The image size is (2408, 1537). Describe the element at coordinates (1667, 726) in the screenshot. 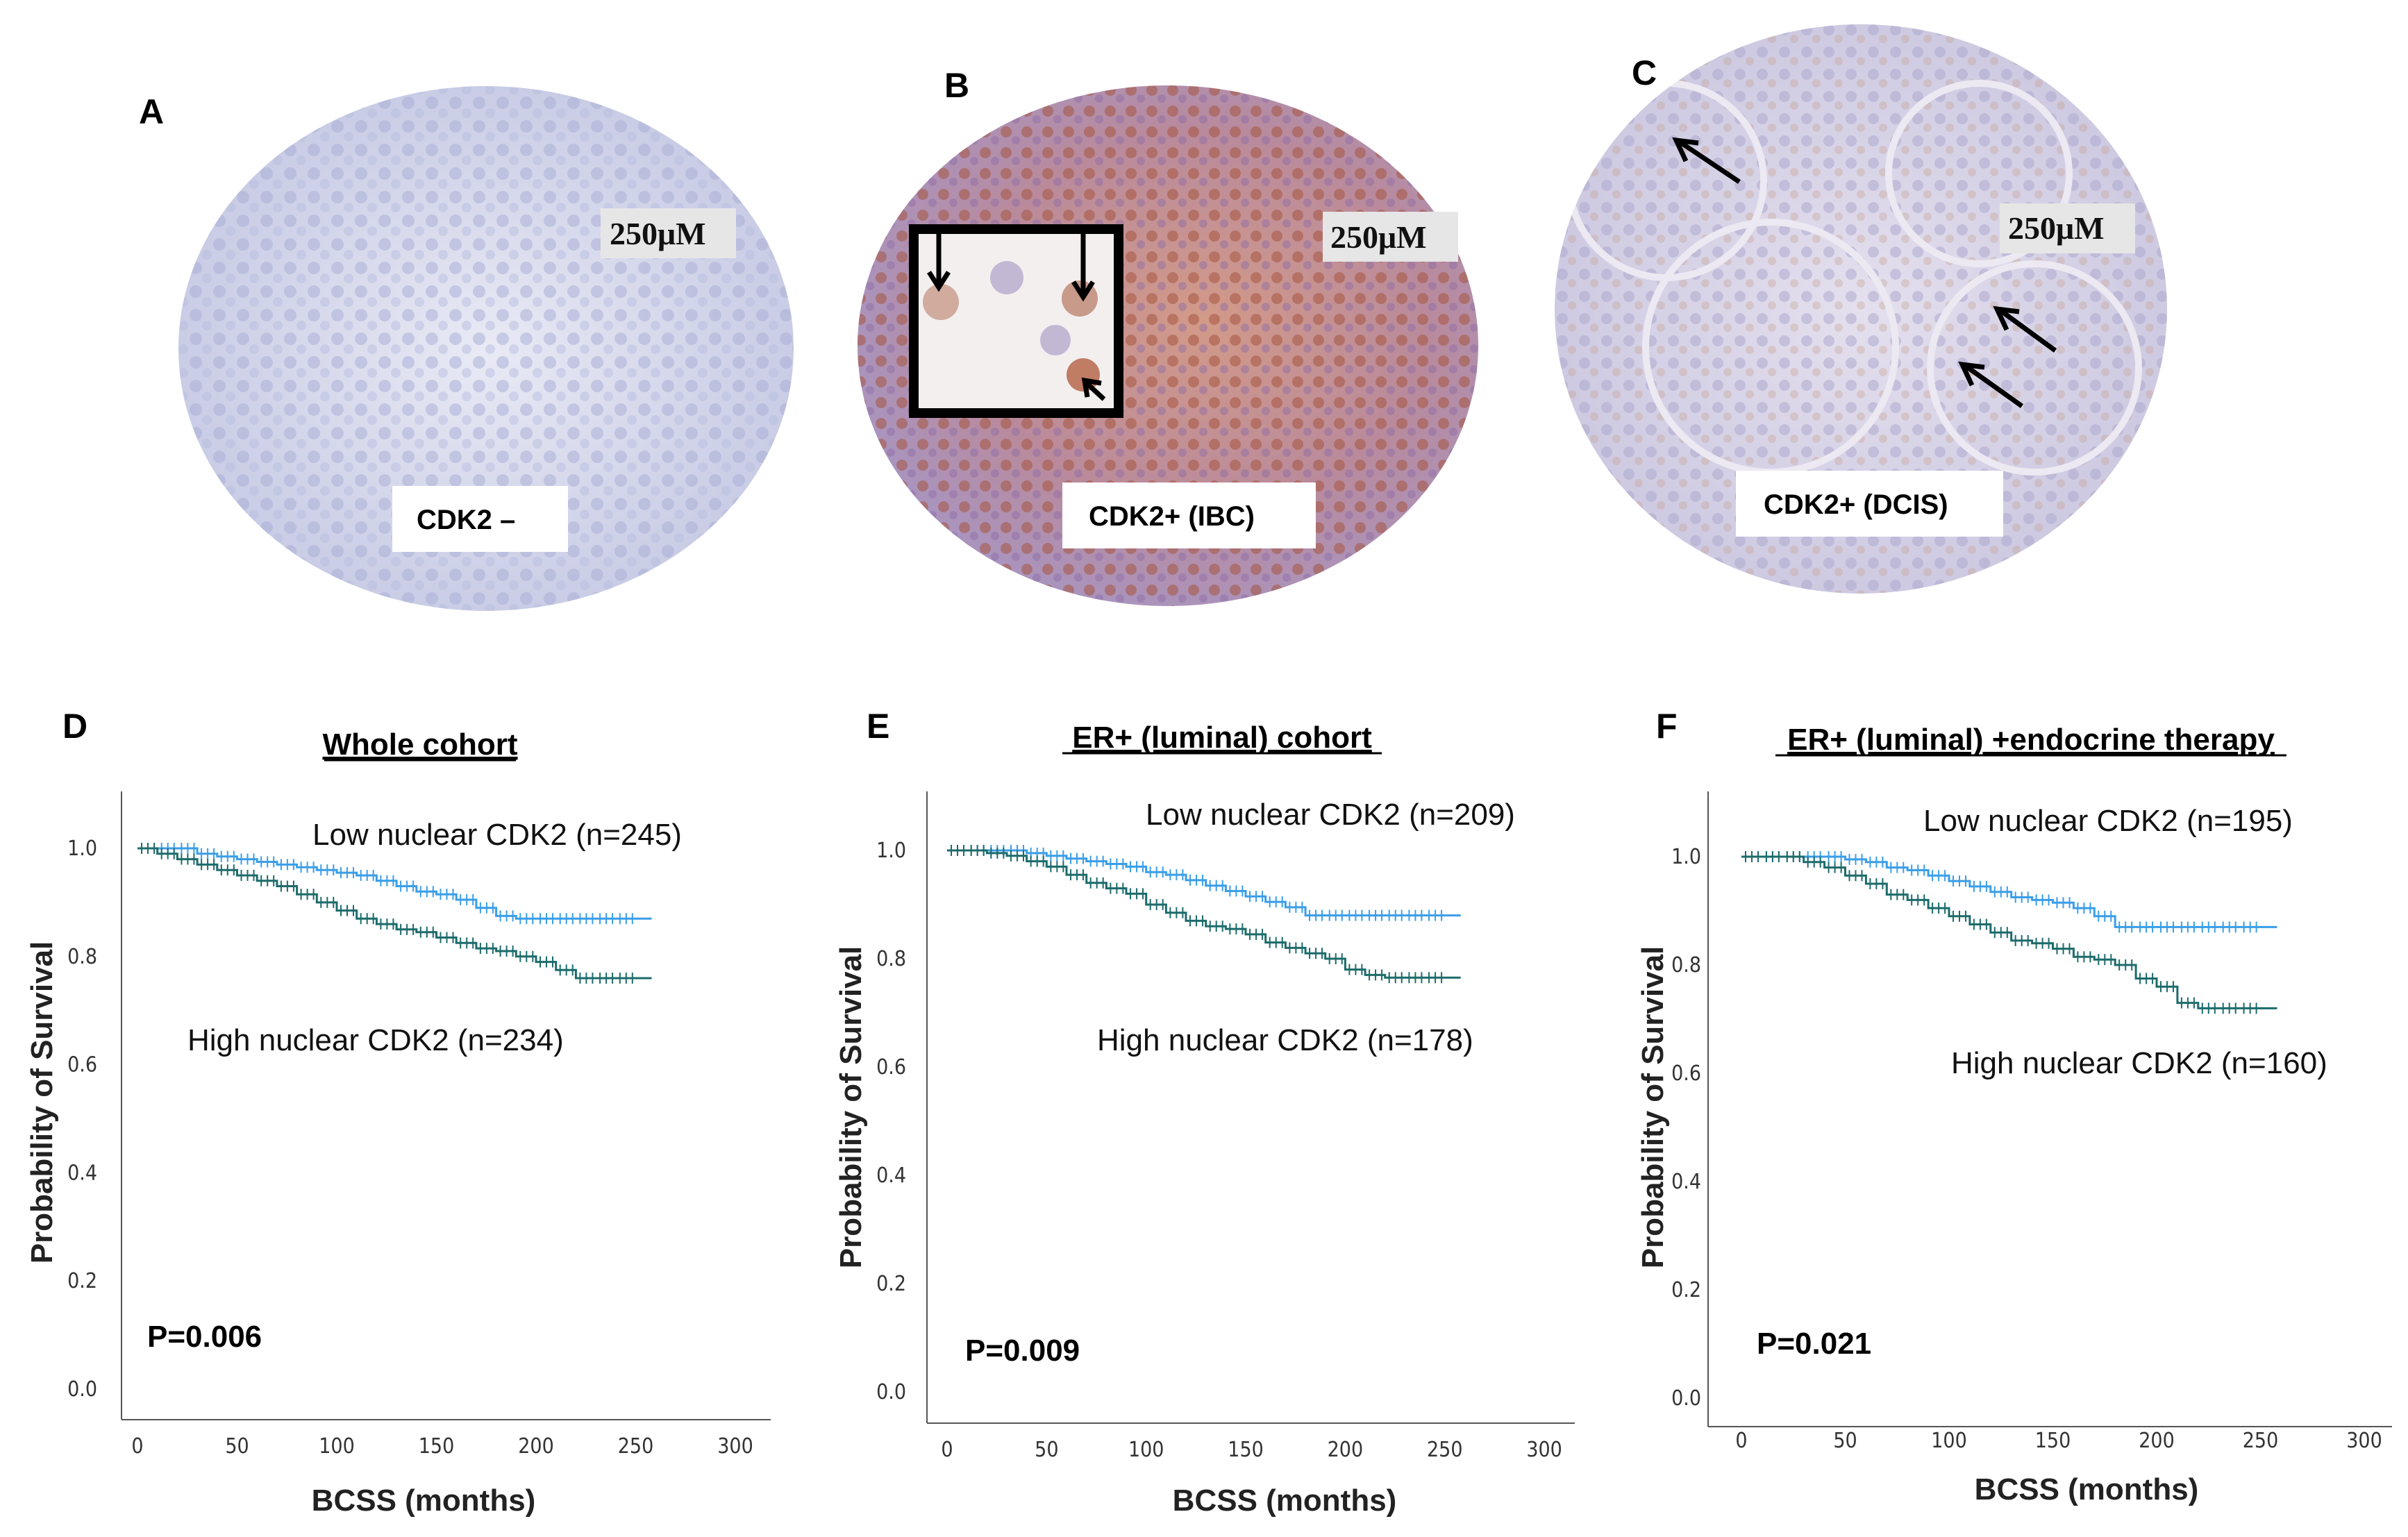

I see `panel-letter-f: F` at that location.